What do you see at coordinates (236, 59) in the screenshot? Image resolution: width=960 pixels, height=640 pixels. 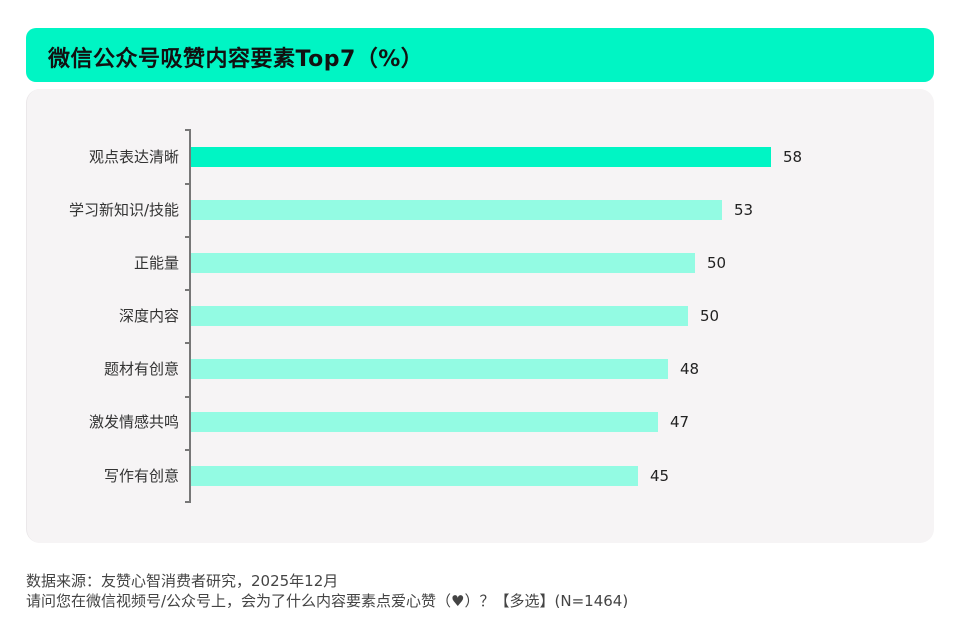 I see `chart-title: 微信公众号吸赞内容要素Top7（%）` at bounding box center [236, 59].